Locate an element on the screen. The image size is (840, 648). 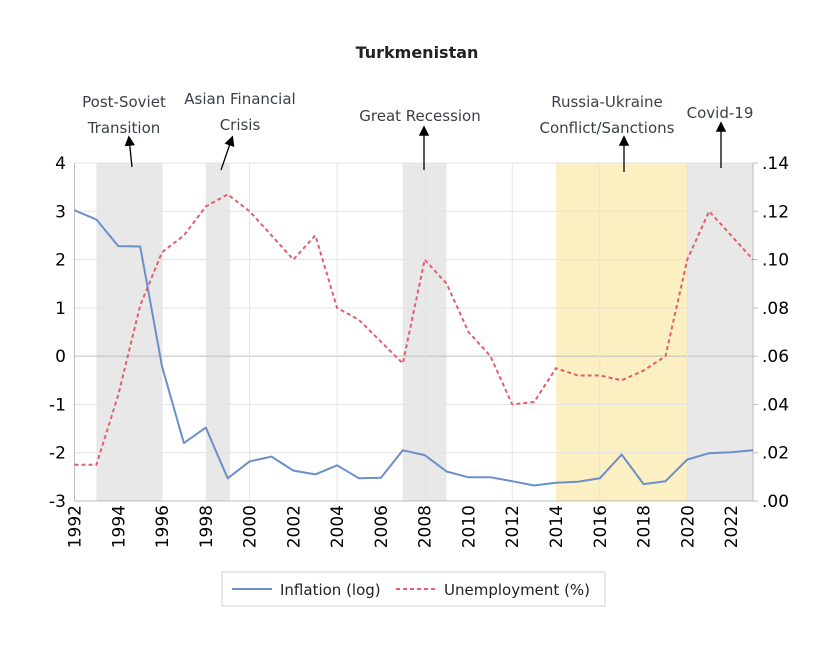
y-left-tick-label: -3 is located at coordinates (57, 502).